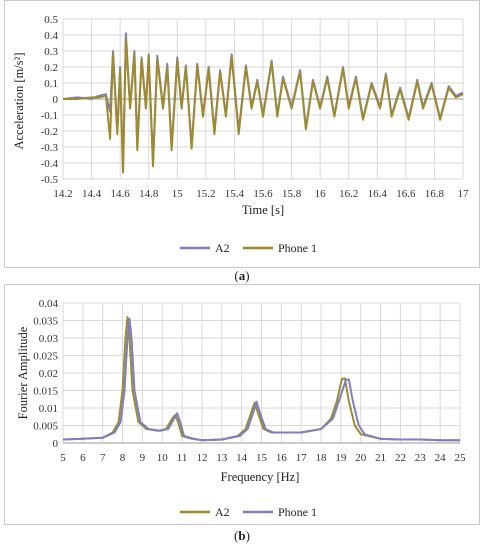 This screenshot has height=550, width=484. What do you see at coordinates (400, 458) in the screenshot?
I see `chart-b-x-tick-label: 22` at bounding box center [400, 458].